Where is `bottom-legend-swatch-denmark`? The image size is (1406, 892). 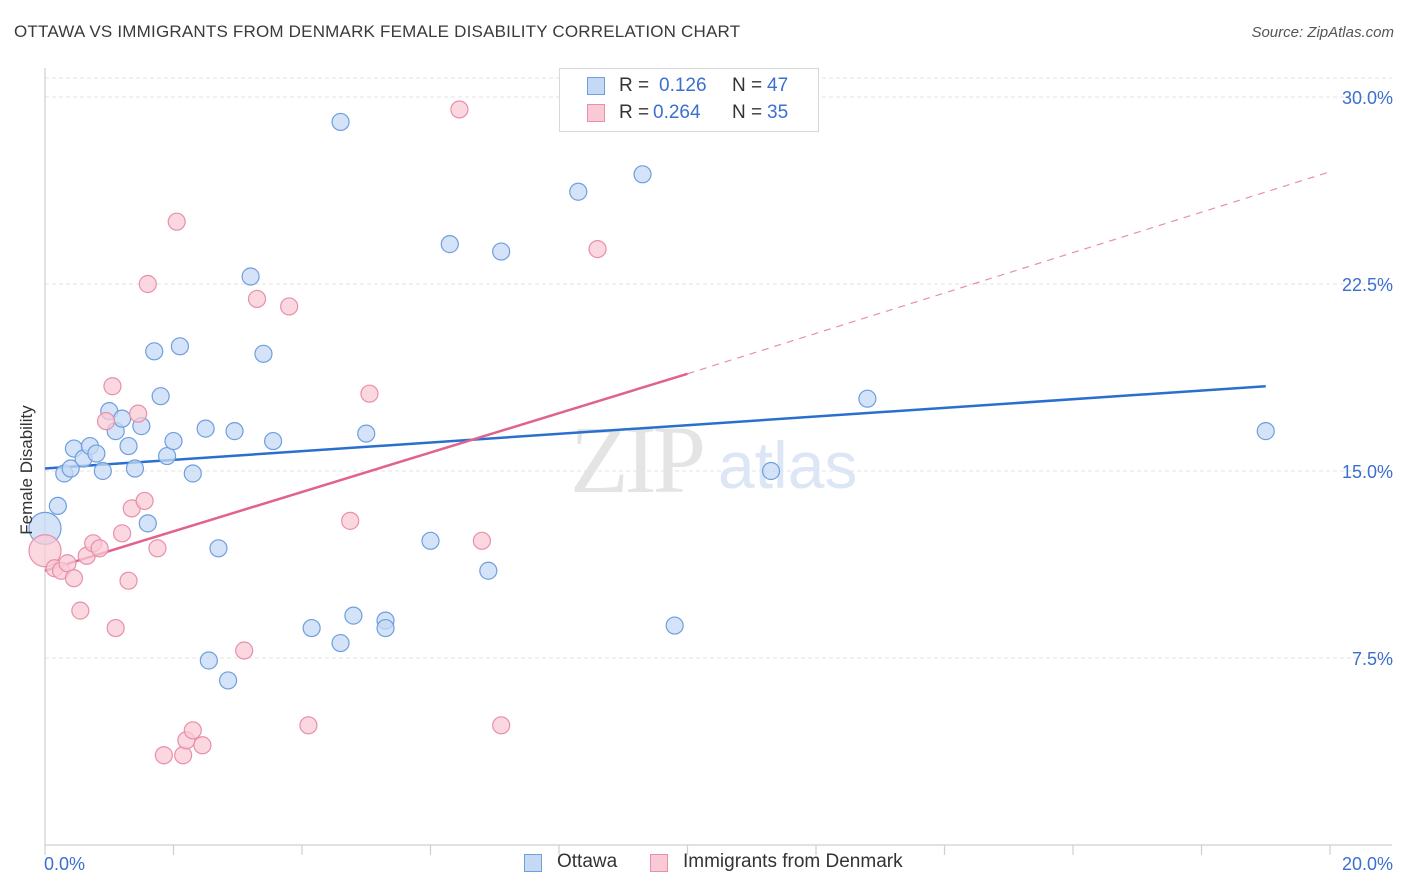
bottom-legend-swatch-denmark is located at coordinates (659, 863).